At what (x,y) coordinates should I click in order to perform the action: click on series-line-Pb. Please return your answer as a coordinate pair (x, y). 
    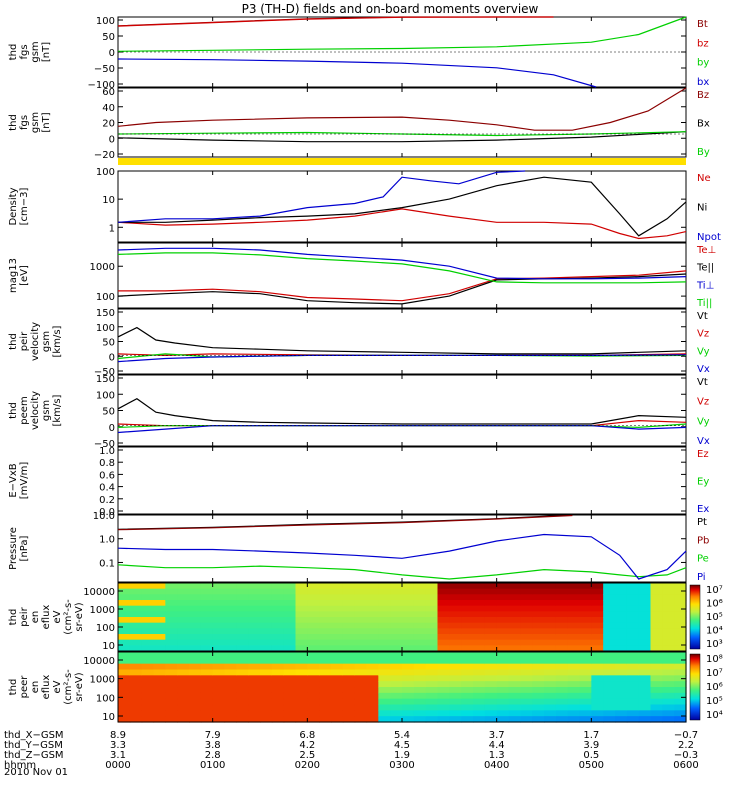
    Looking at the image, I should click on (345, 522).